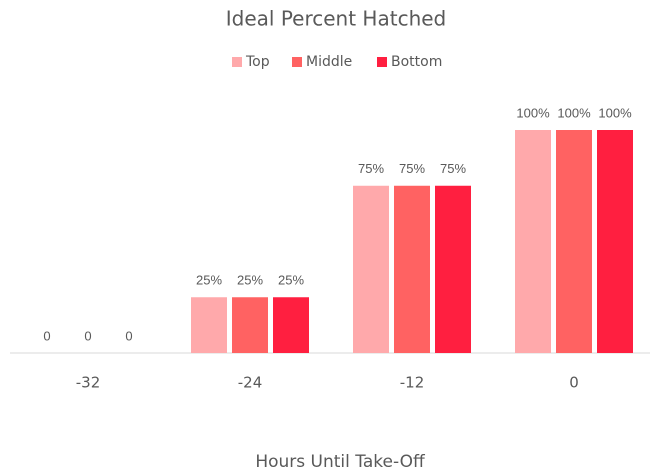  I want to click on legend-label: Top, so click(257, 62).